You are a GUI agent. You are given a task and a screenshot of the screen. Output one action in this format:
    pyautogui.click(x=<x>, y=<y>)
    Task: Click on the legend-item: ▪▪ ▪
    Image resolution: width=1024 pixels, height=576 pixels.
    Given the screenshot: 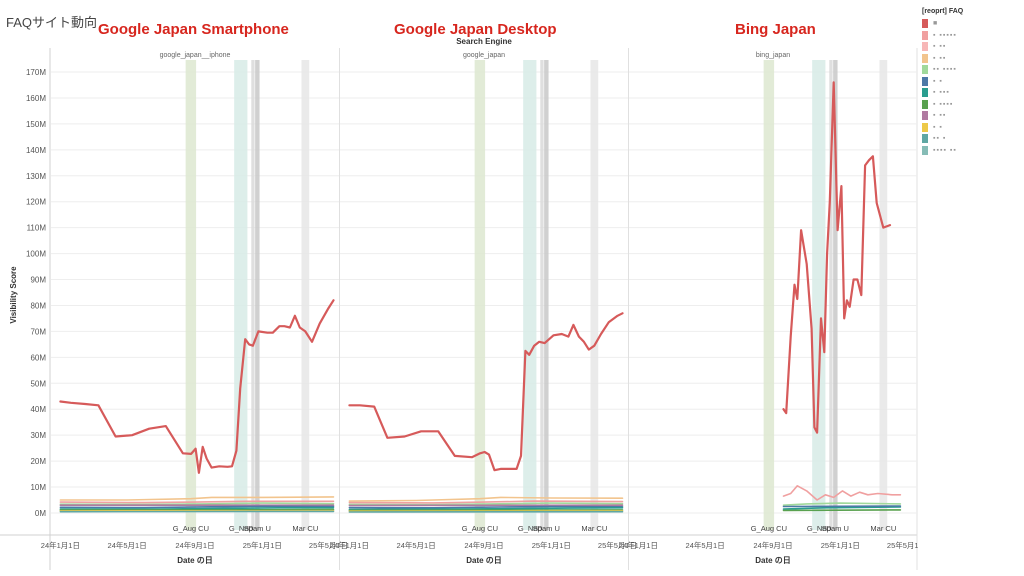 What is the action you would take?
    pyautogui.click(x=972, y=139)
    